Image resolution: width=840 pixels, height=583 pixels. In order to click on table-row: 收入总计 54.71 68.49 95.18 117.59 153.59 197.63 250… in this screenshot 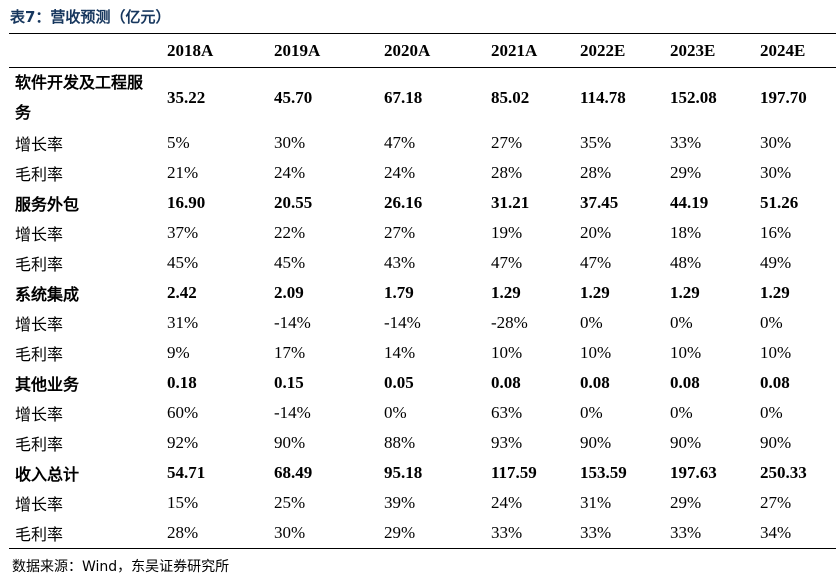, I will do `click(422, 473)`.